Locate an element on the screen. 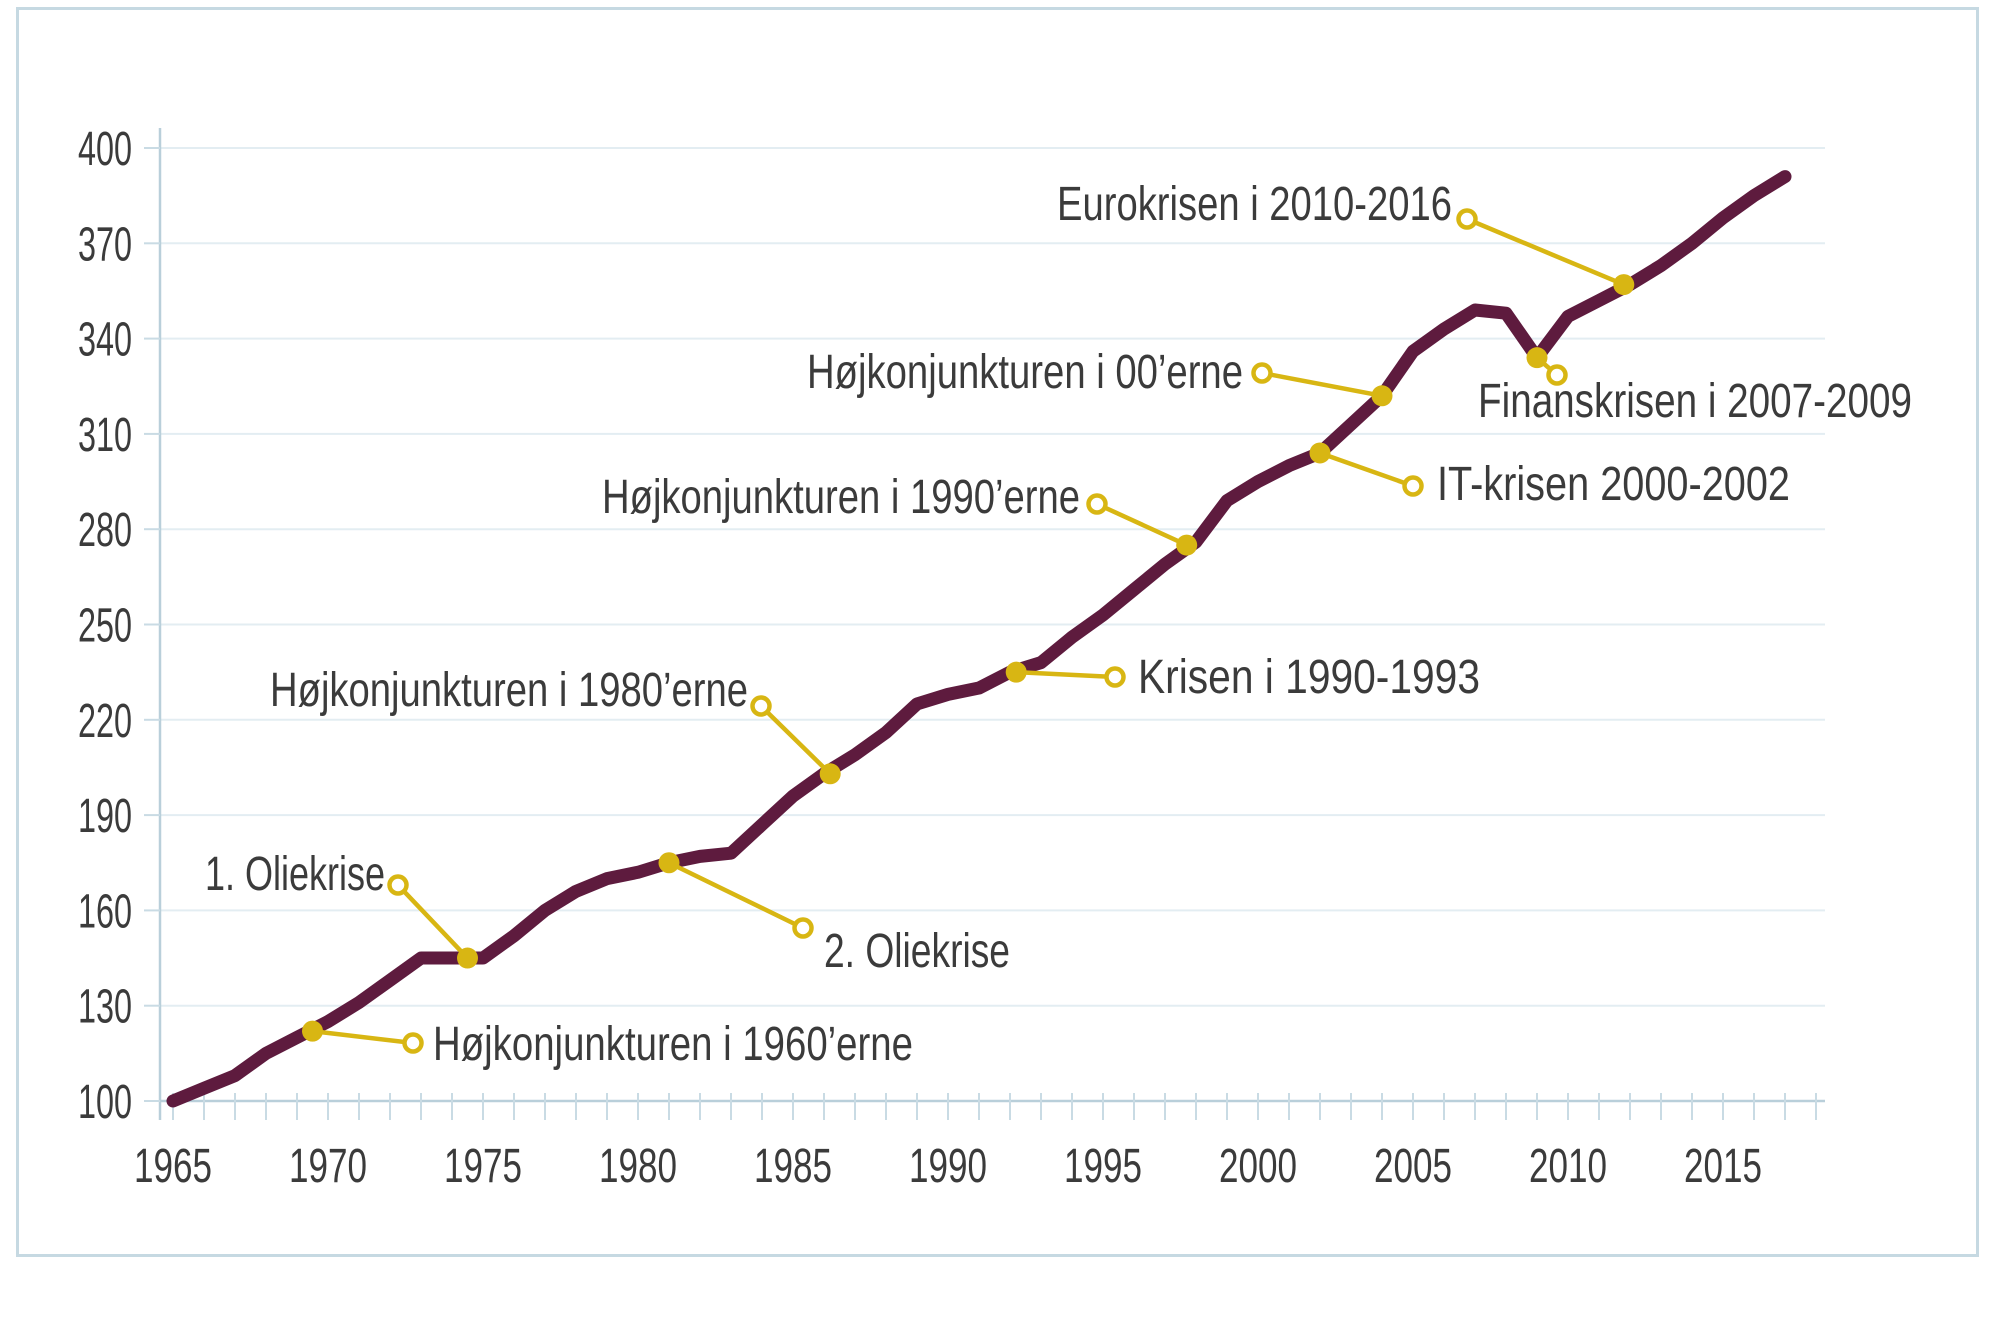  x-tick-label: 2000 is located at coordinates (1258, 1166).